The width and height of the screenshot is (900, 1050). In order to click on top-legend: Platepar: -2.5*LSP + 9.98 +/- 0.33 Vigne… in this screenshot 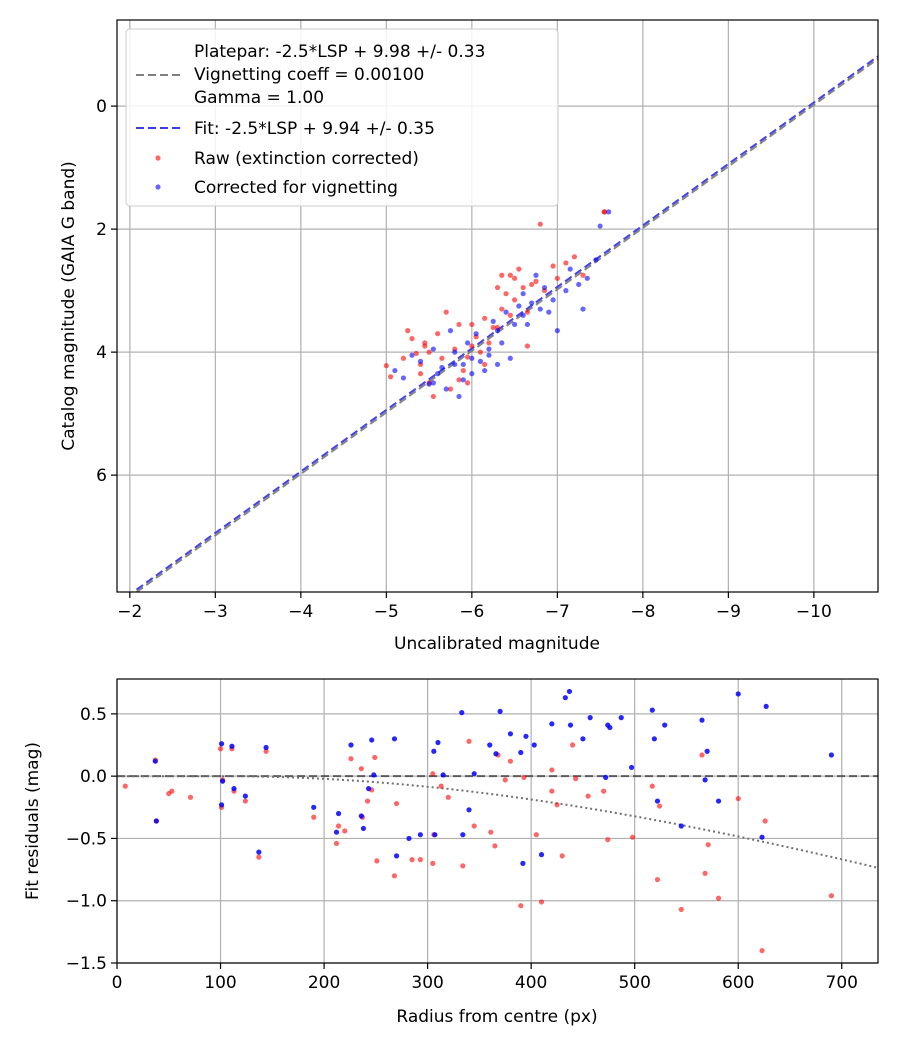, I will do `click(342, 117)`.